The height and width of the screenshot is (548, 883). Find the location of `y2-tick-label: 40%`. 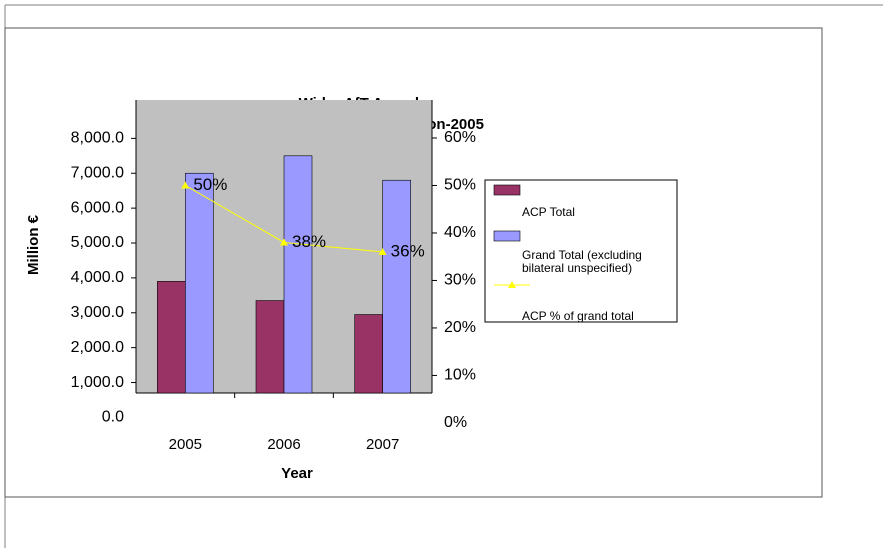

y2-tick-label: 40% is located at coordinates (460, 232).